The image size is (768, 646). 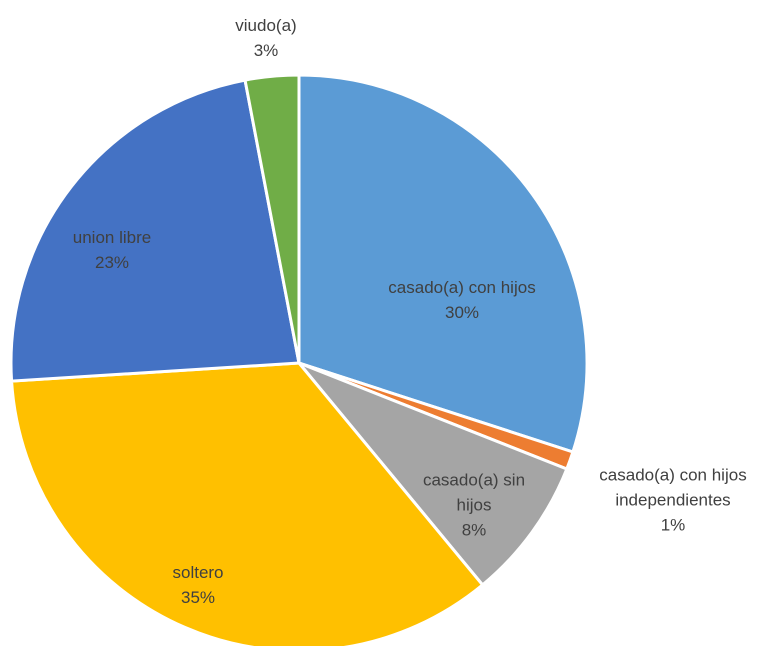 What do you see at coordinates (673, 487) in the screenshot?
I see `category-label: casado(a) con hijos independientes` at bounding box center [673, 487].